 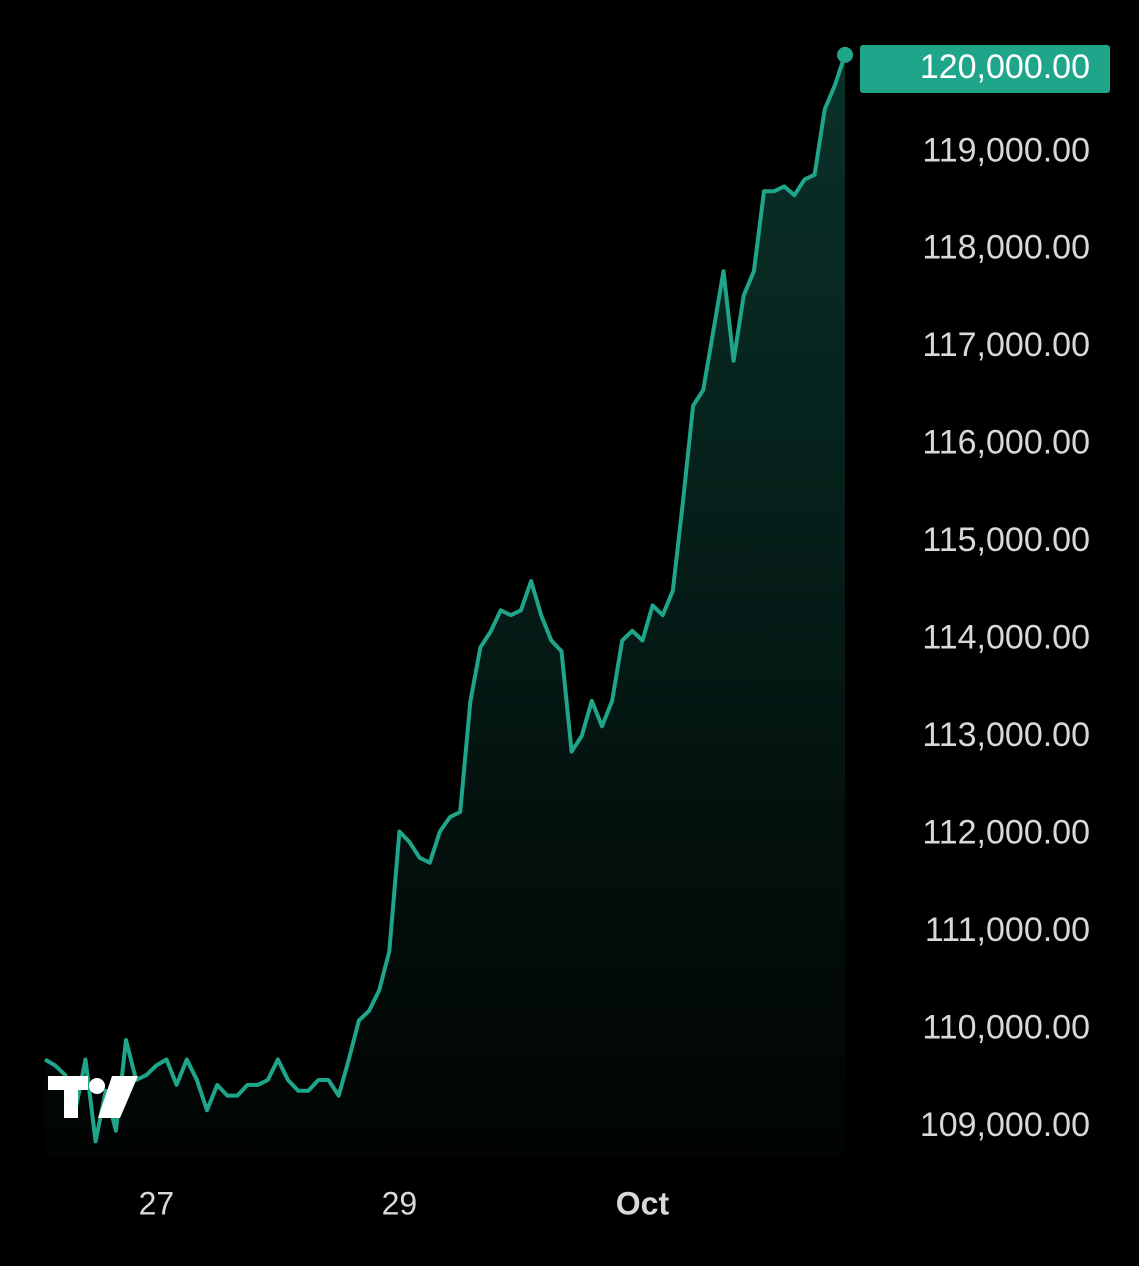 I want to click on y-tick-label: 110,000.00, so click(x=1006, y=1027).